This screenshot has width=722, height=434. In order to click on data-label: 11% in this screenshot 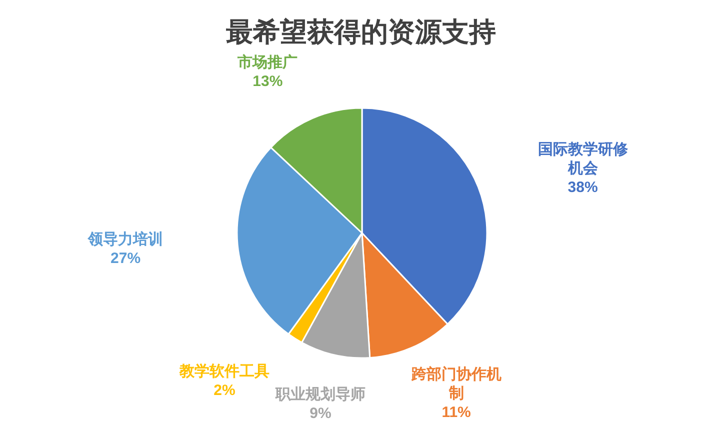, I will do `click(456, 412)`.